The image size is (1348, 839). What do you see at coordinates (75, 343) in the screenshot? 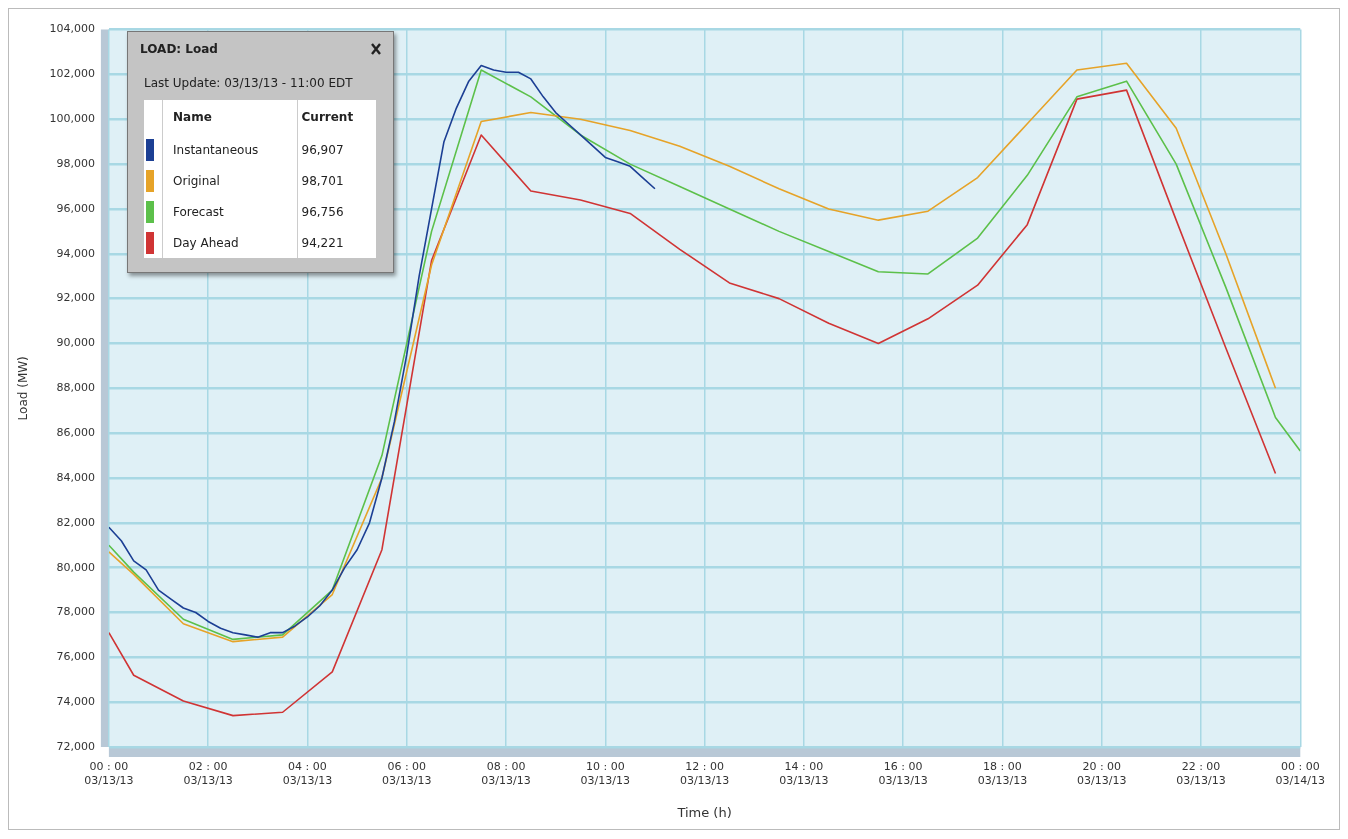
I see `y-tick-label: 90,000` at bounding box center [75, 343].